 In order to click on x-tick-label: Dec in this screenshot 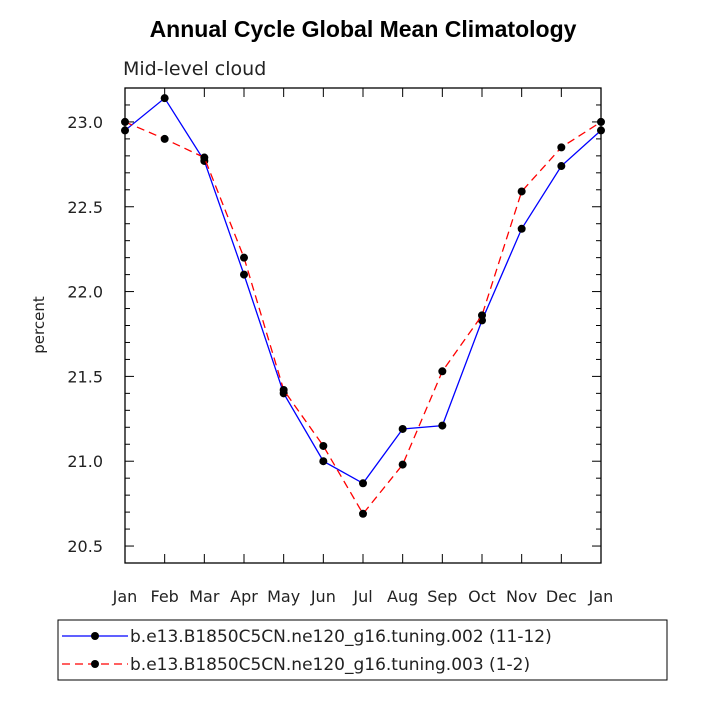, I will do `click(561, 596)`.